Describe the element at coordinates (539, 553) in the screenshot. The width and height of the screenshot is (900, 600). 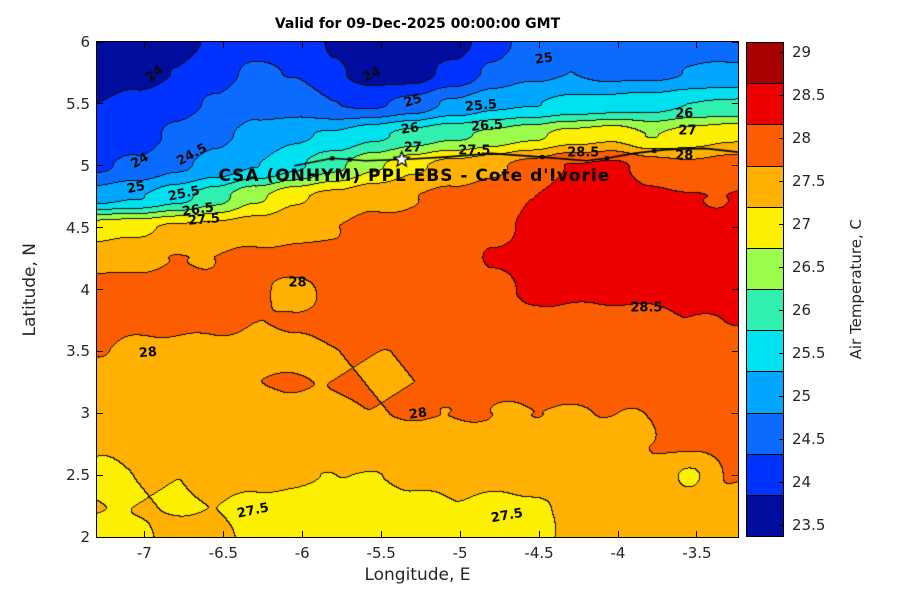
I see `x-tick-label: -4.5` at that location.